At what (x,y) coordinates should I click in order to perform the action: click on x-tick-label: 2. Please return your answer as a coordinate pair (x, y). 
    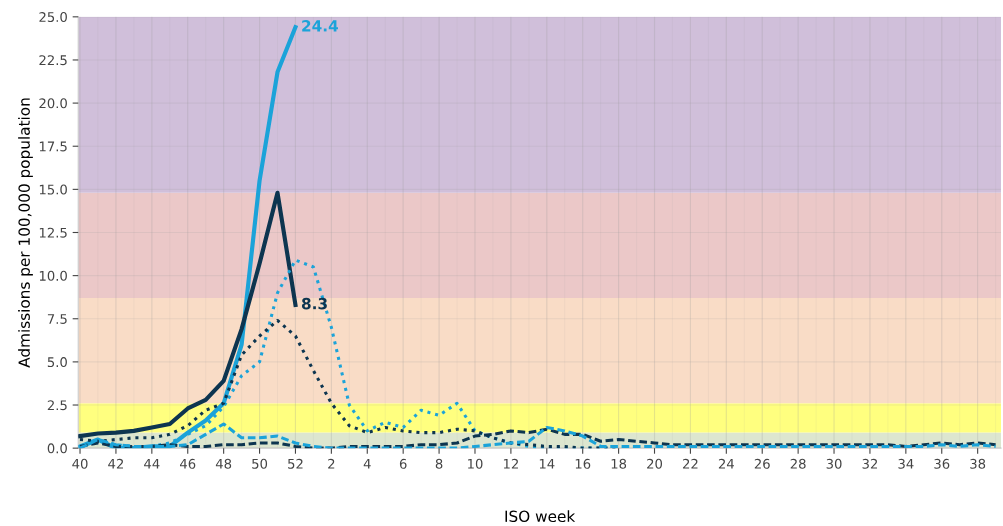
    Looking at the image, I should click on (331, 463).